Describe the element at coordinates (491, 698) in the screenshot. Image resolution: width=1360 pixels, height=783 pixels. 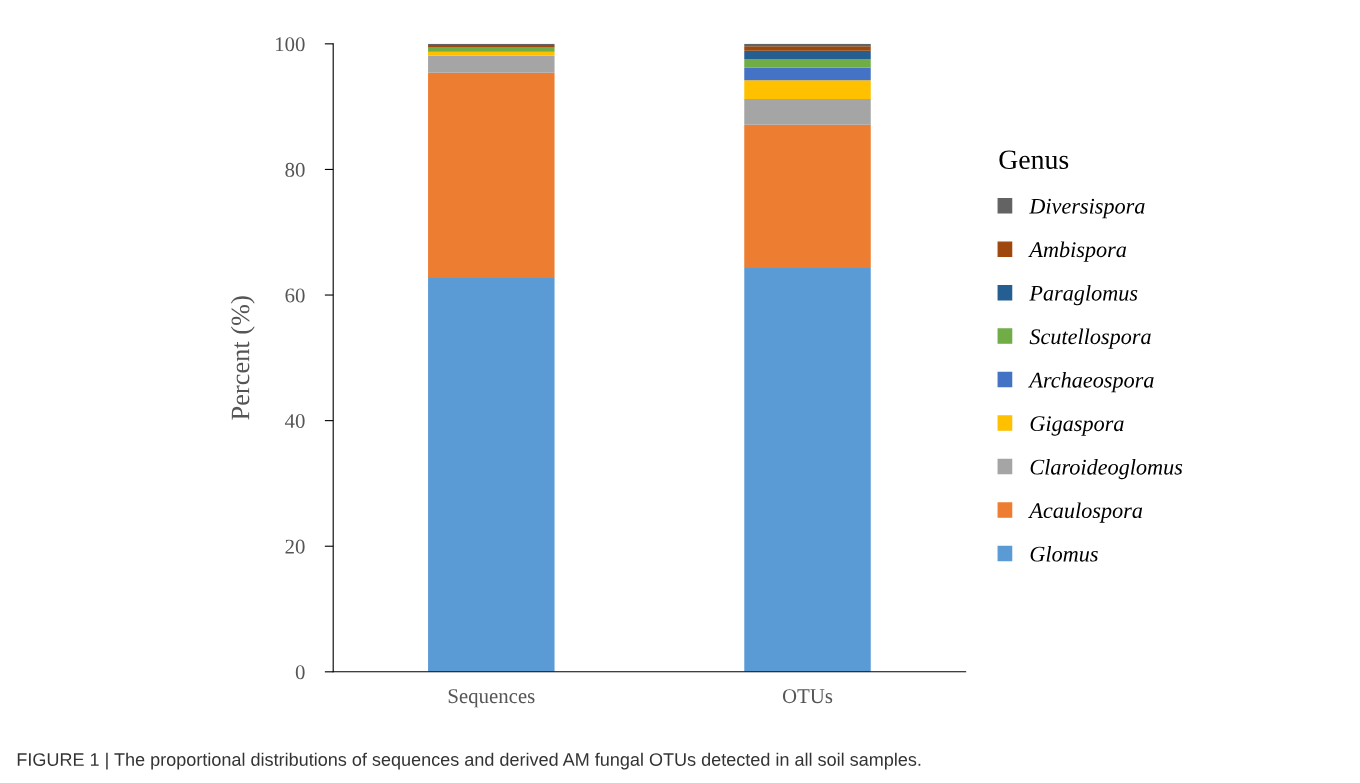
I see `x-tick-label: Sequences` at that location.